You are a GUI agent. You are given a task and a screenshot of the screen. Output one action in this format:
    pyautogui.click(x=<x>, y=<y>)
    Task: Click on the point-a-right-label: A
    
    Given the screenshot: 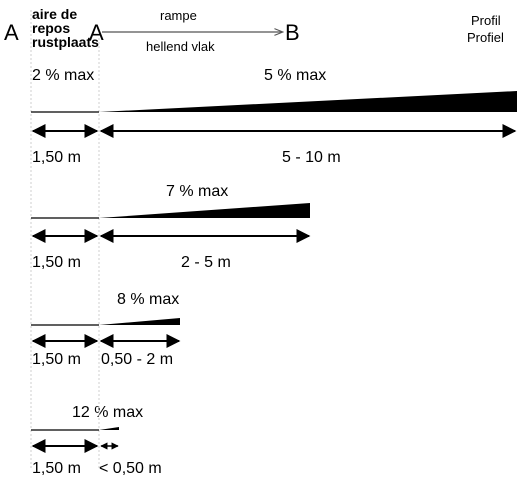 What is the action you would take?
    pyautogui.click(x=96, y=32)
    